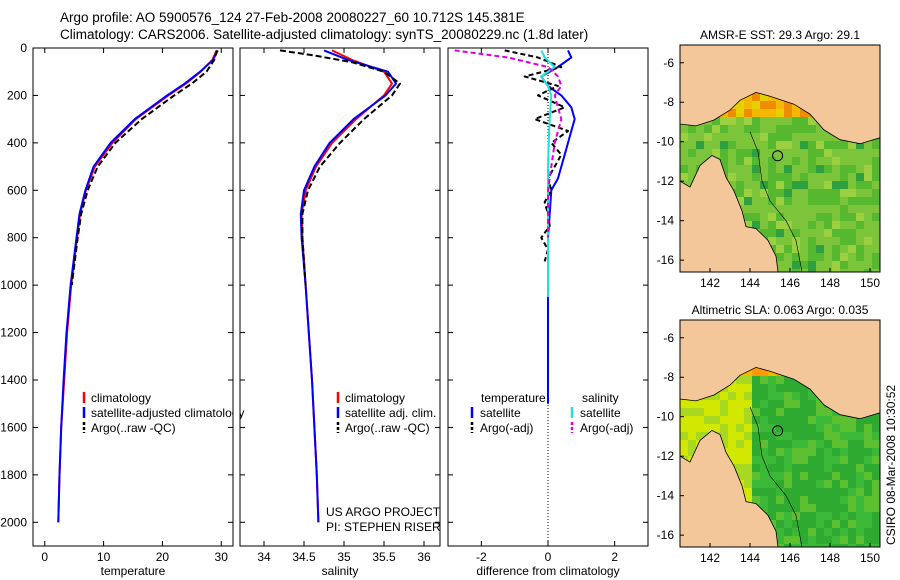 The width and height of the screenshot is (900, 580). I want to click on salinity-xtick-label: 34, so click(264, 557).